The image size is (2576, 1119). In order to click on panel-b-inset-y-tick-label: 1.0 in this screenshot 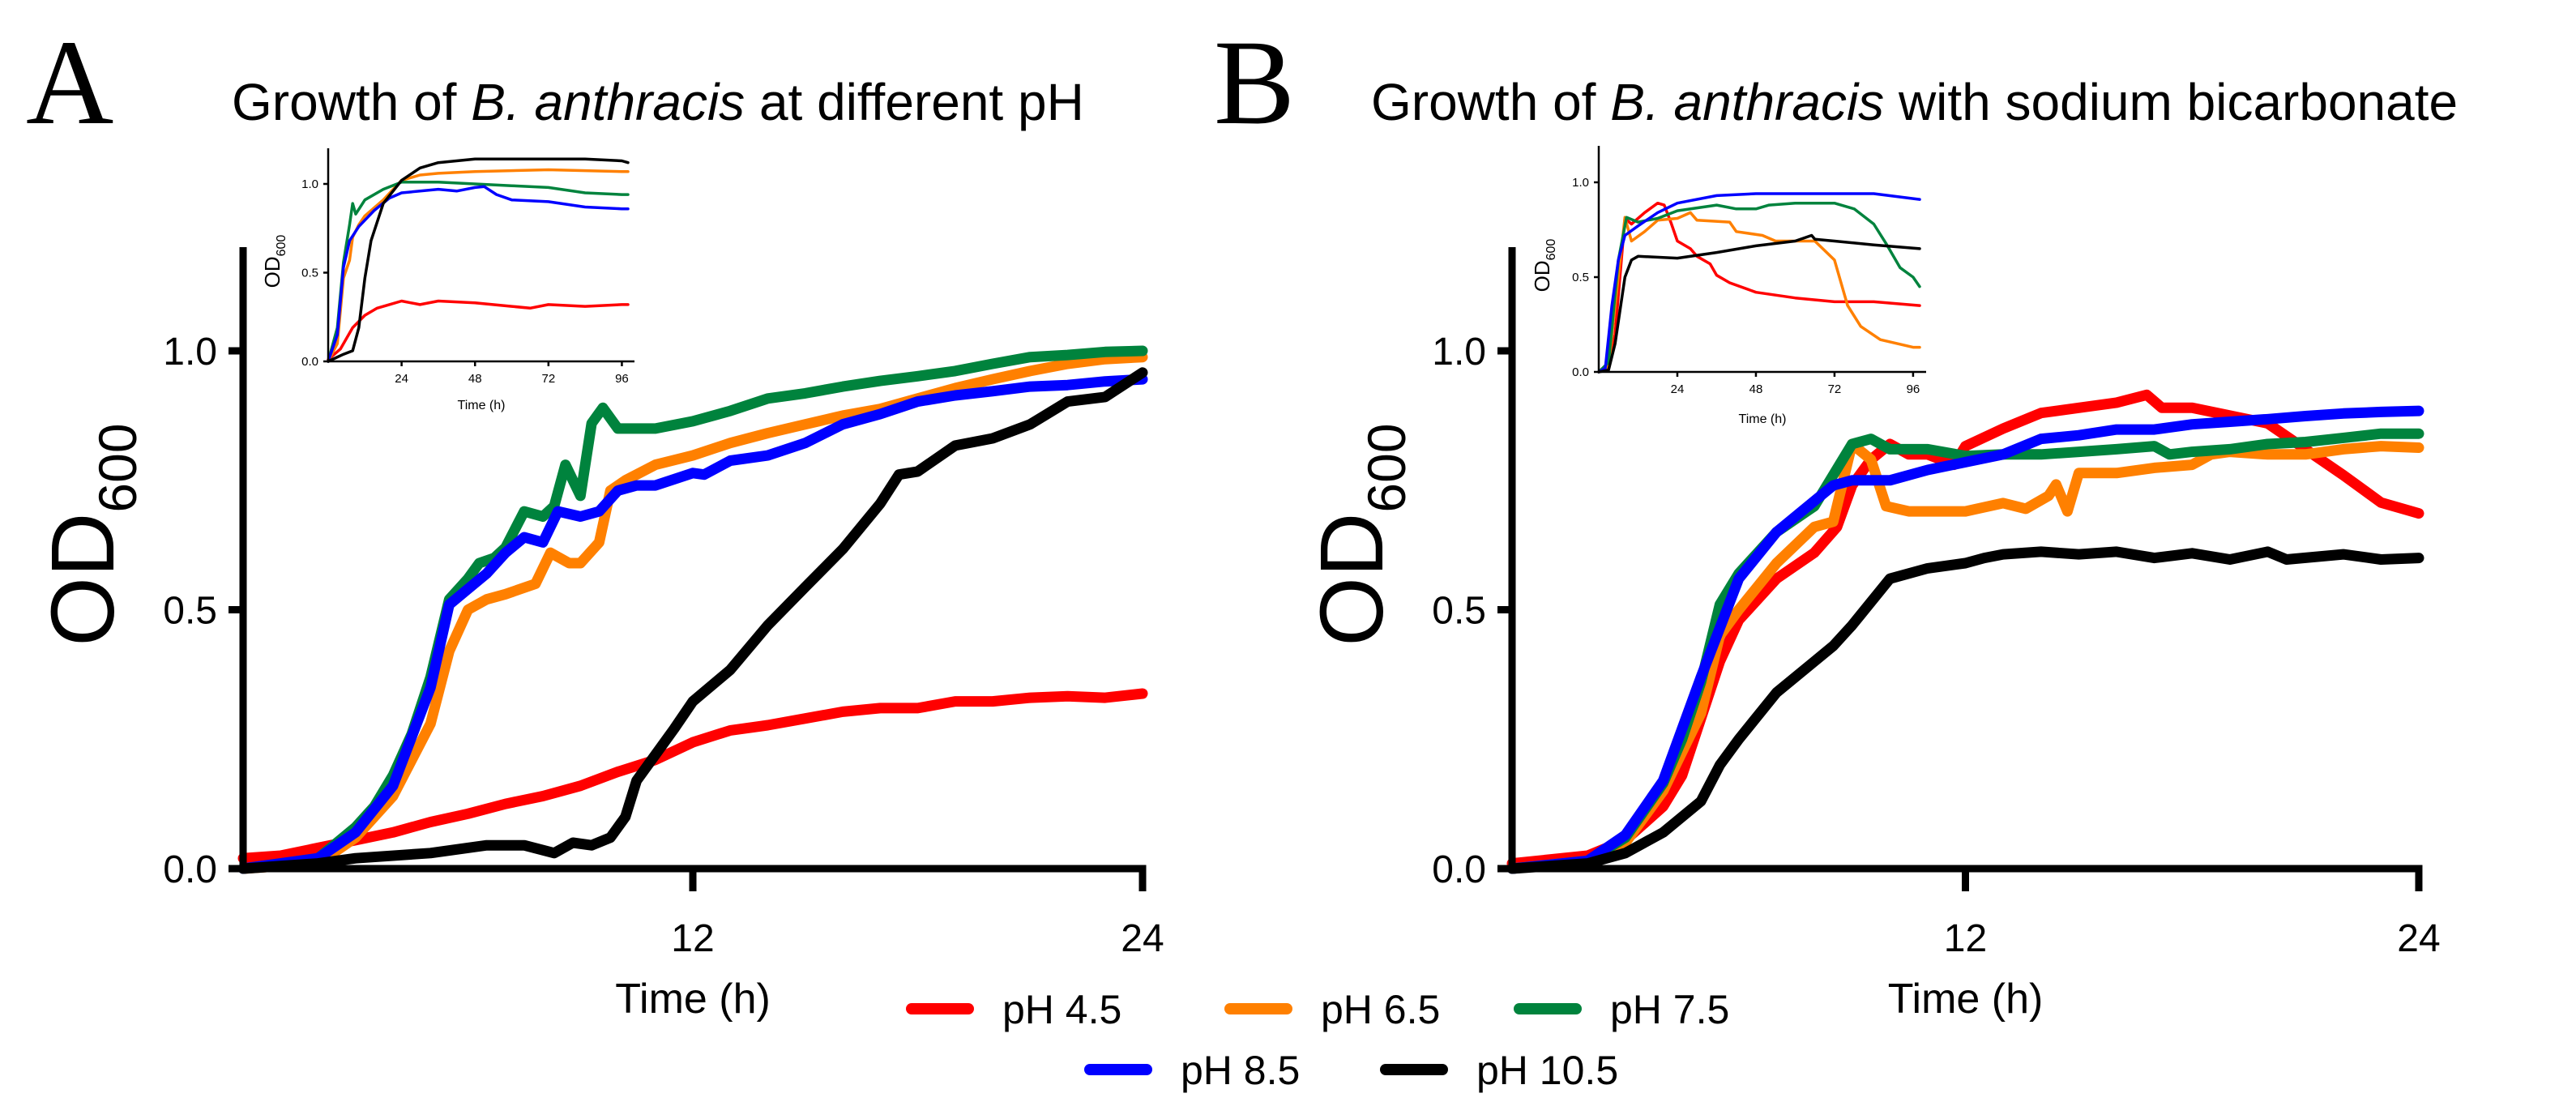, I will do `click(1580, 183)`.